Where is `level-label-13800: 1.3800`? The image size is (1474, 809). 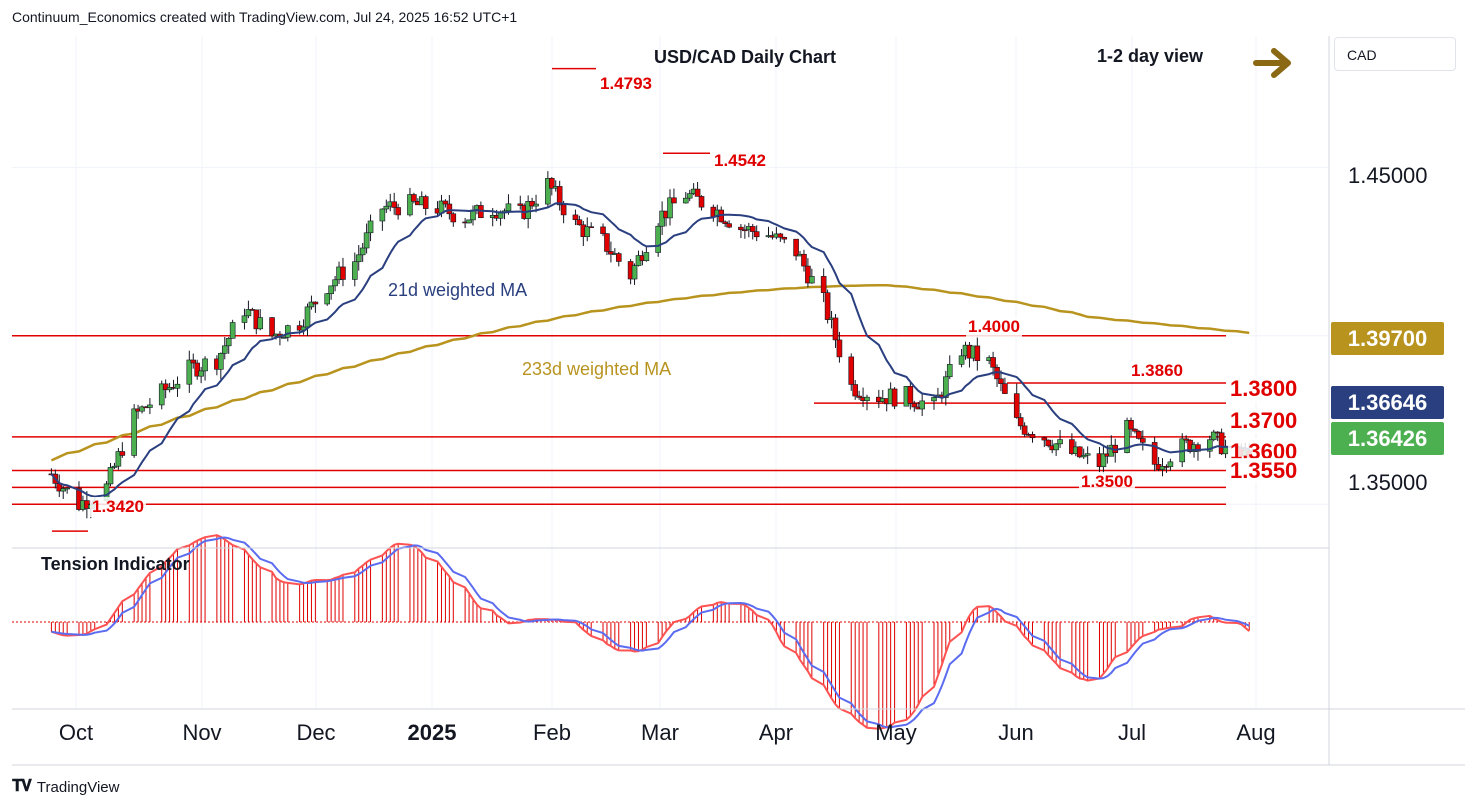 level-label-13800: 1.3800 is located at coordinates (1264, 389).